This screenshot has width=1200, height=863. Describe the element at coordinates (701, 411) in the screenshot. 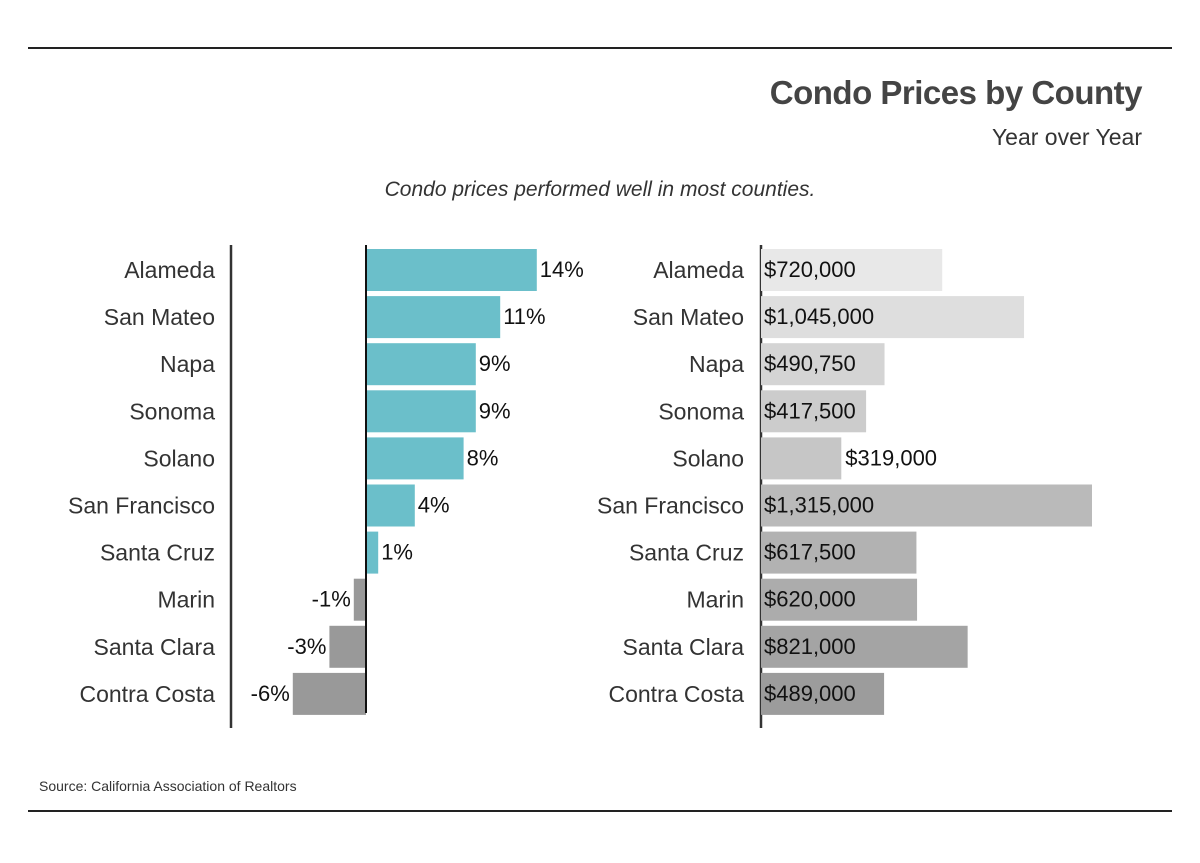

I see `right-category-label: Sonoma` at that location.